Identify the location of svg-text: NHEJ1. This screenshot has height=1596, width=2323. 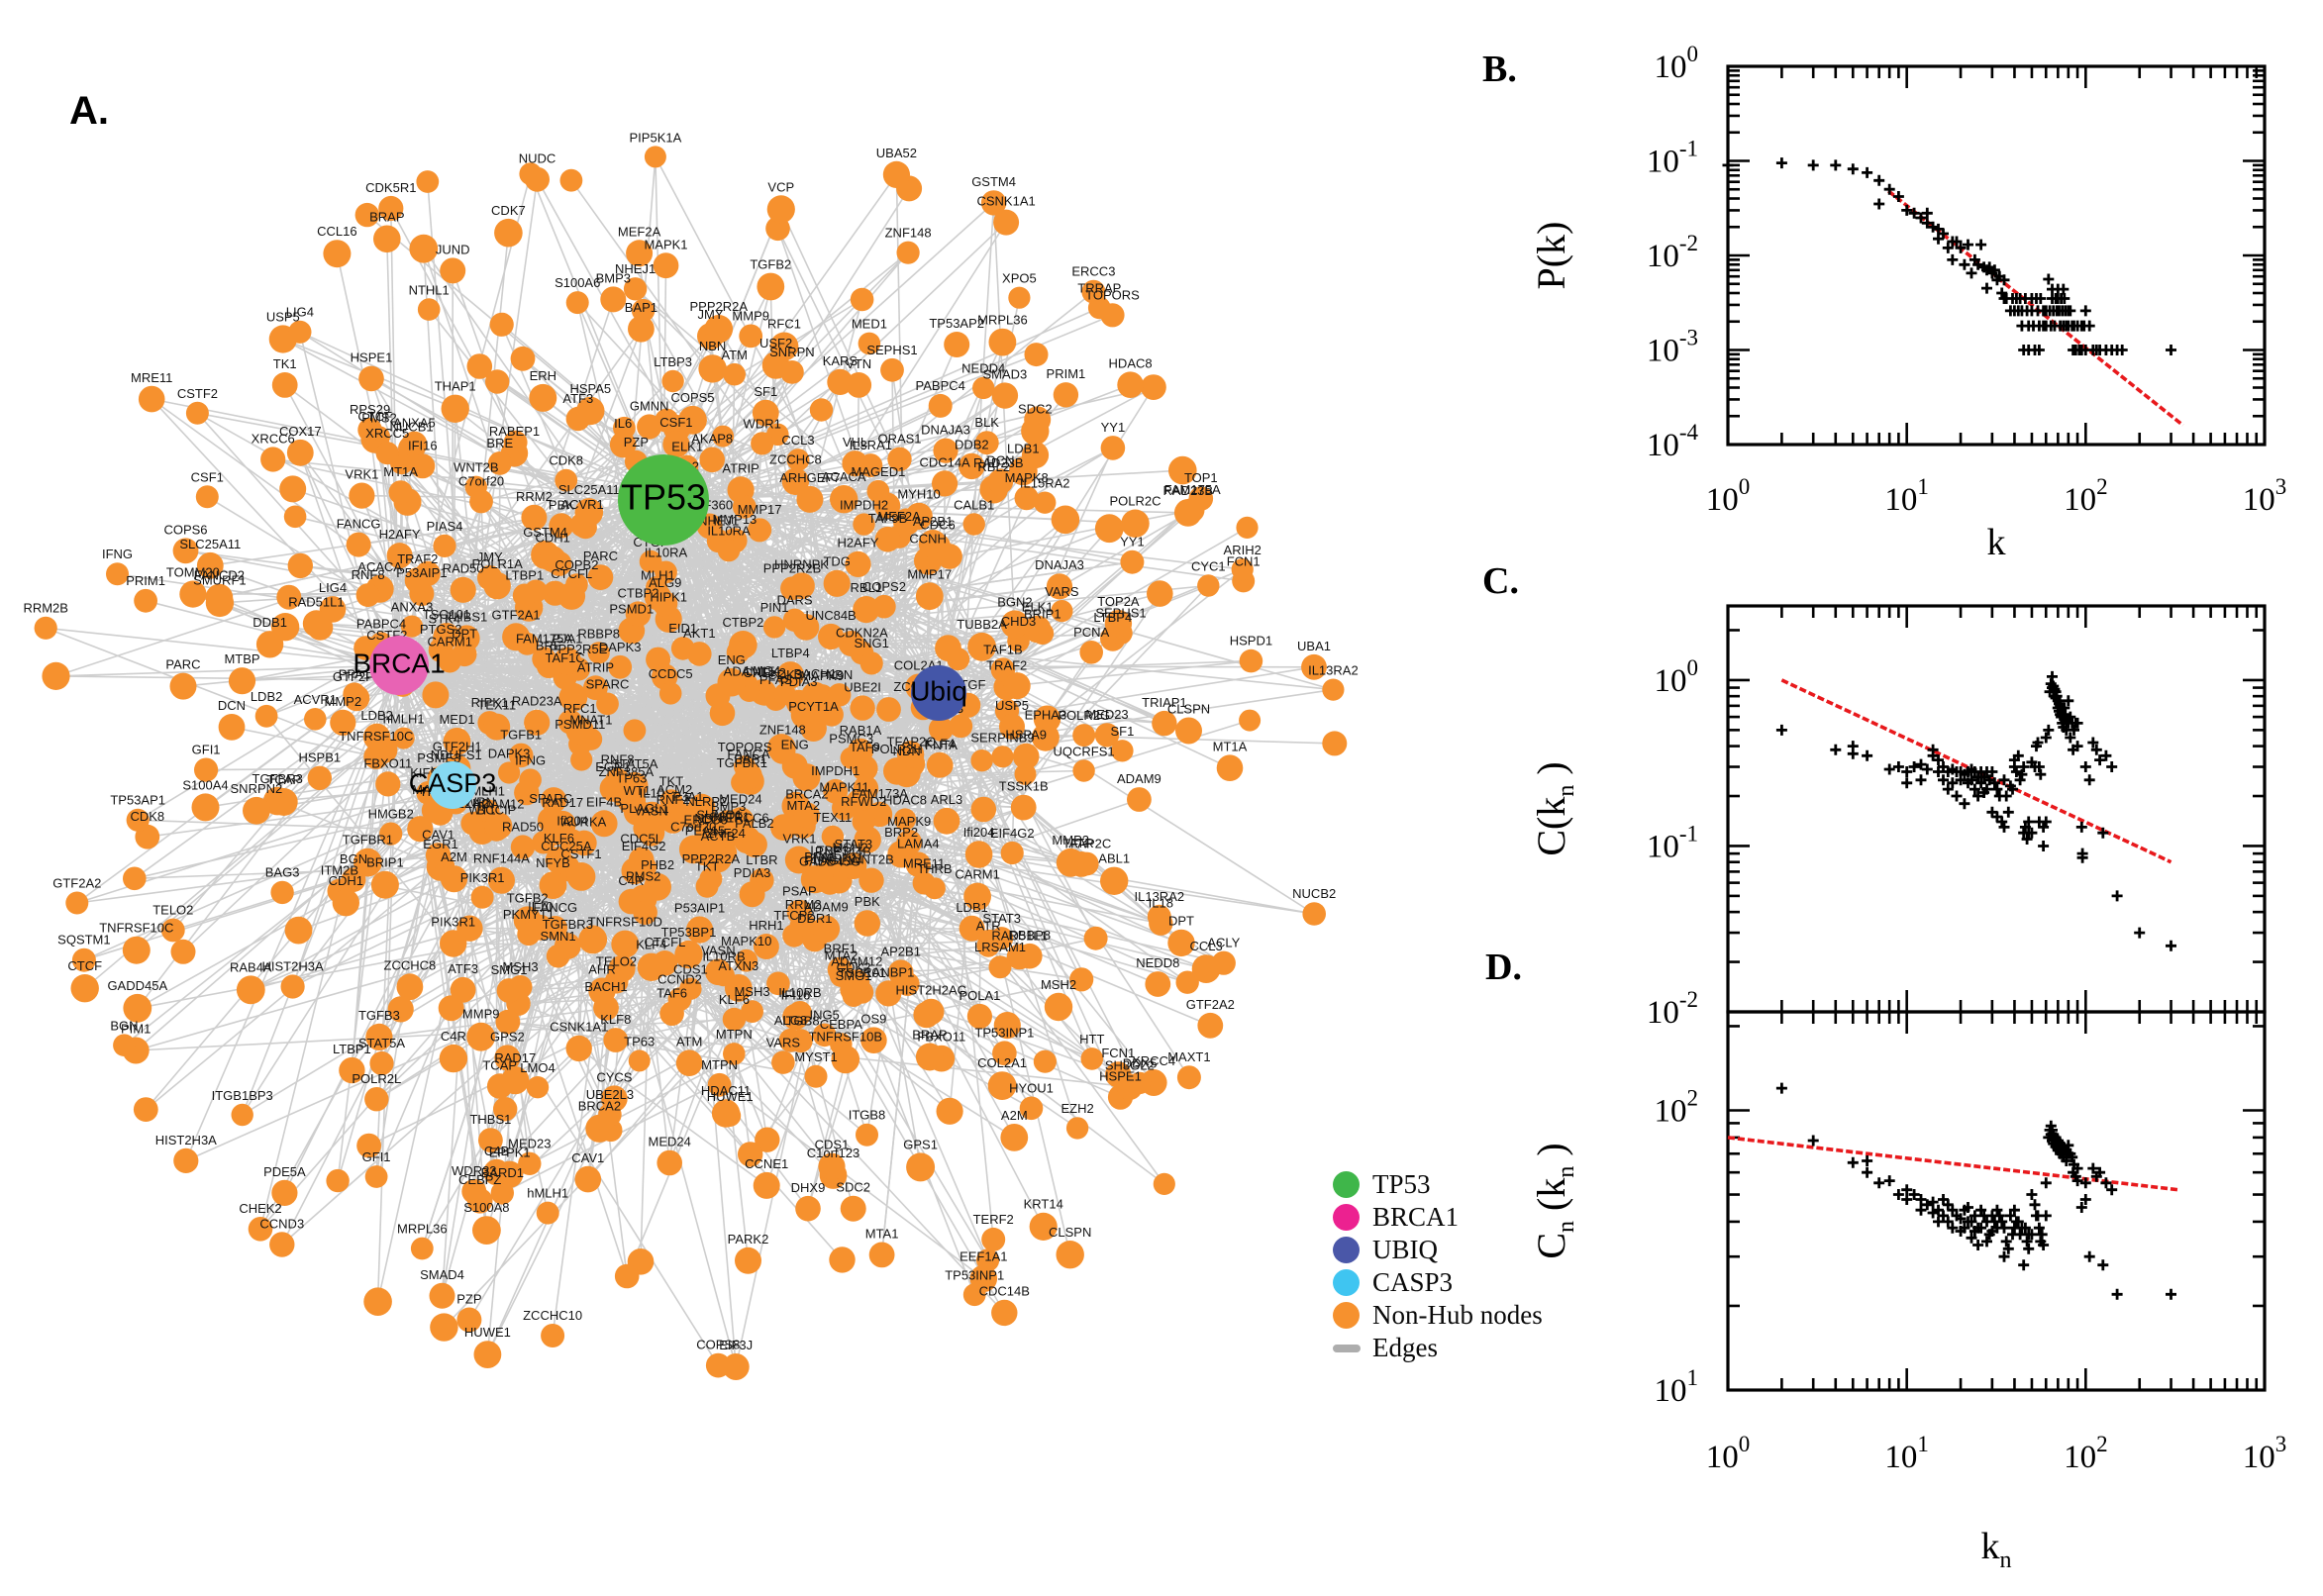
(635, 268).